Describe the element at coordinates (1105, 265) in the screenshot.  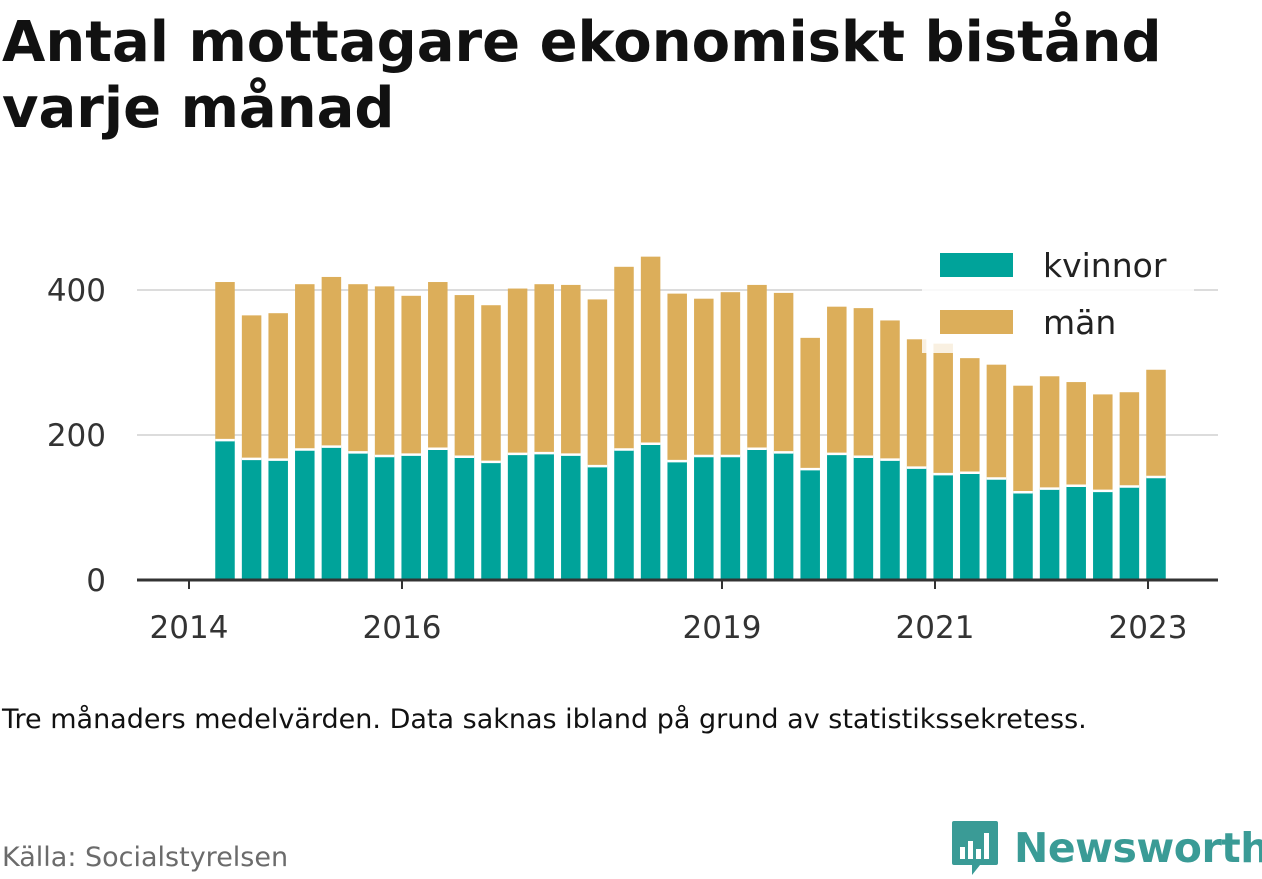
I see `legend-label-kvinnor: kvinnor` at that location.